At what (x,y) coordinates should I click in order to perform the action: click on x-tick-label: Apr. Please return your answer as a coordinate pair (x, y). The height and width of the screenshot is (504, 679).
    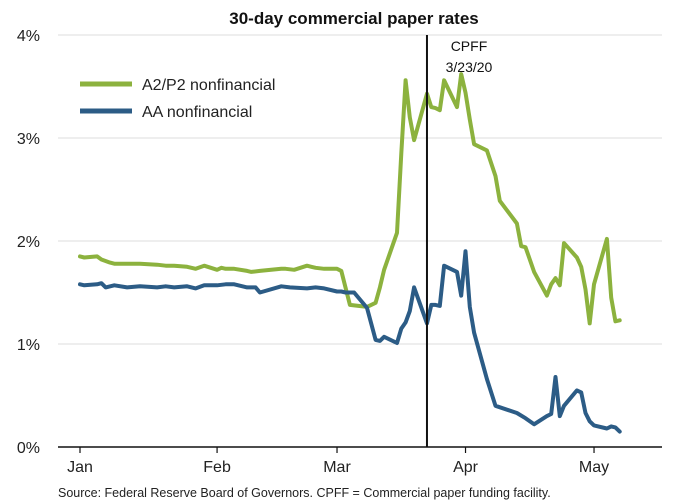
    Looking at the image, I should click on (466, 467).